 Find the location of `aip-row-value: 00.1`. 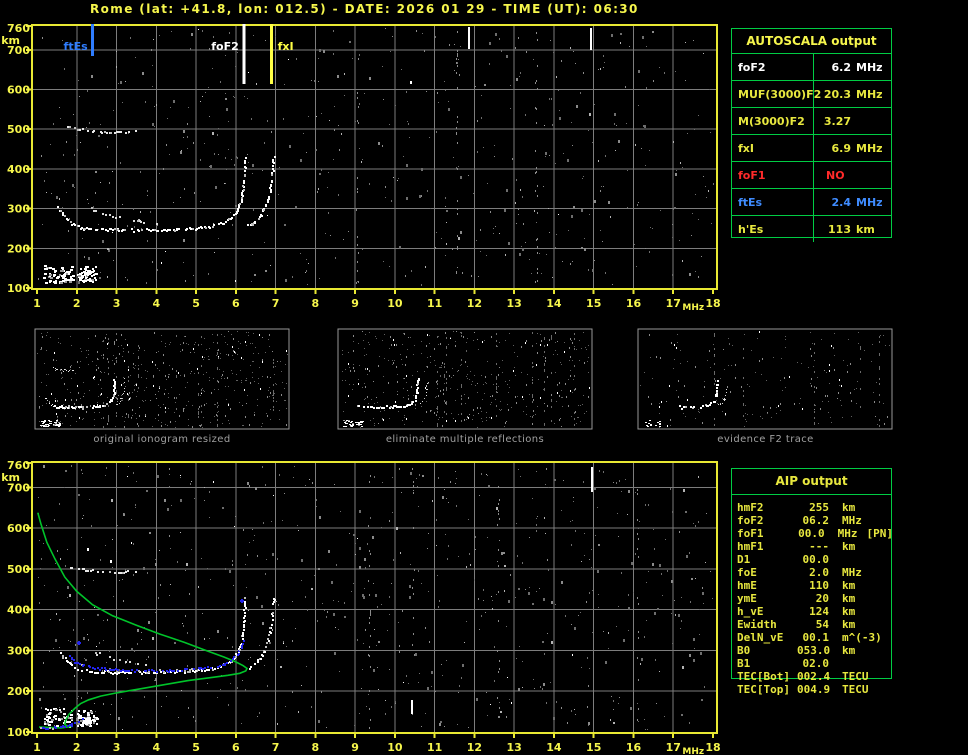

aip-row-value: 00.1 is located at coordinates (816, 637).